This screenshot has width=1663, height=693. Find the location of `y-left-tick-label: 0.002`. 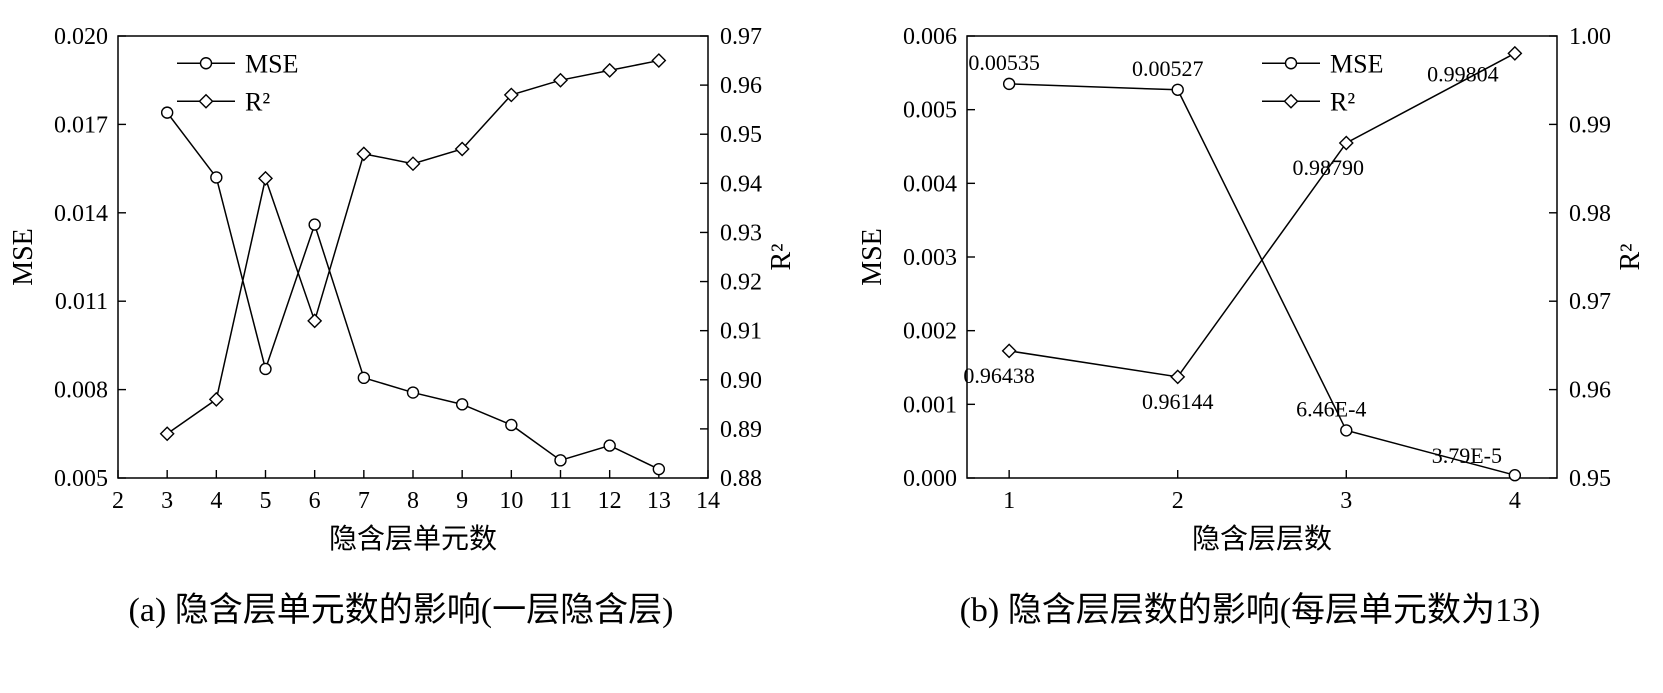

y-left-tick-label: 0.002 is located at coordinates (930, 332).